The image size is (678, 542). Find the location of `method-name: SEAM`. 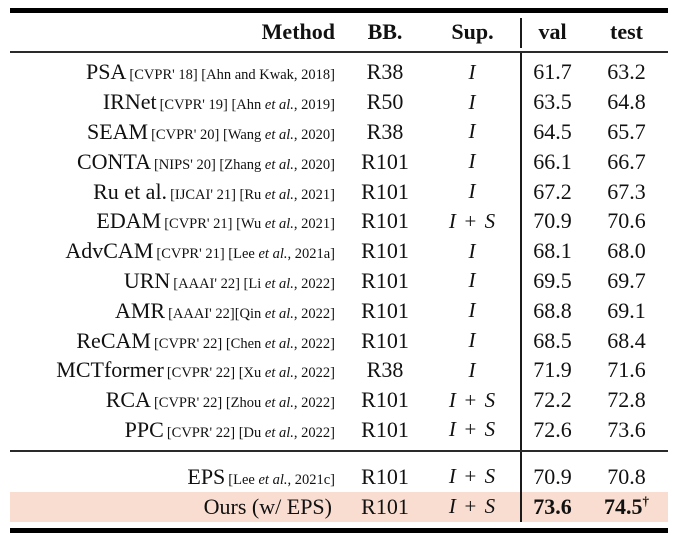

method-name: SEAM is located at coordinates (117, 131).